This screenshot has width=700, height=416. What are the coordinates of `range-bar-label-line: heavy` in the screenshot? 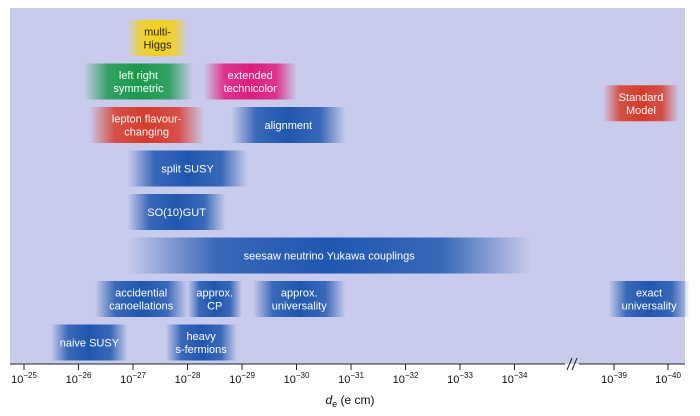 It's located at (201, 337).